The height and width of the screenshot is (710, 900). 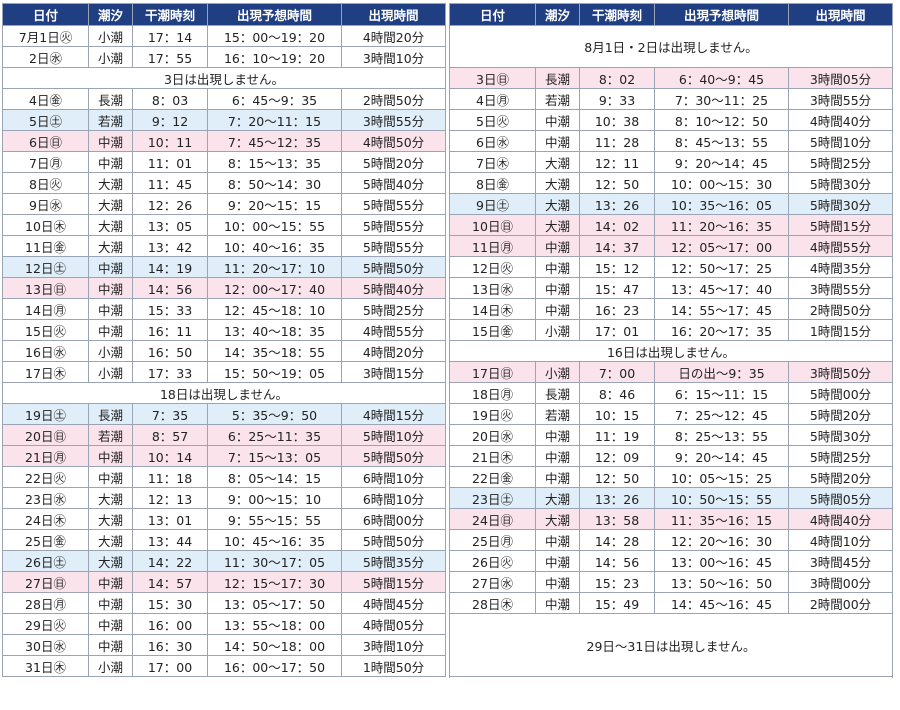 I want to click on table-row: 26日㊋ 中潮 14：56 13：00～16：45 3時間45分, so click(x=671, y=561).